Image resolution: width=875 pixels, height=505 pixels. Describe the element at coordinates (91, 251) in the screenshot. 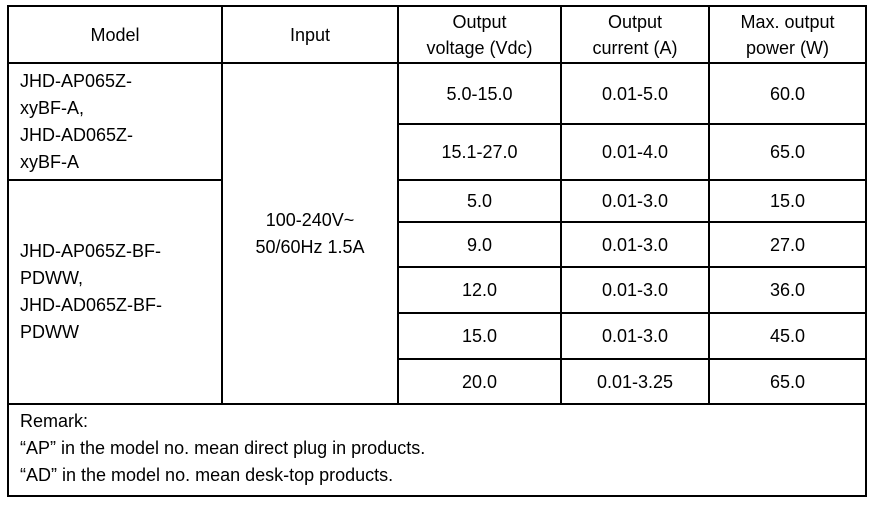

I see `model-line: JHD-AP065Z-BF-` at that location.